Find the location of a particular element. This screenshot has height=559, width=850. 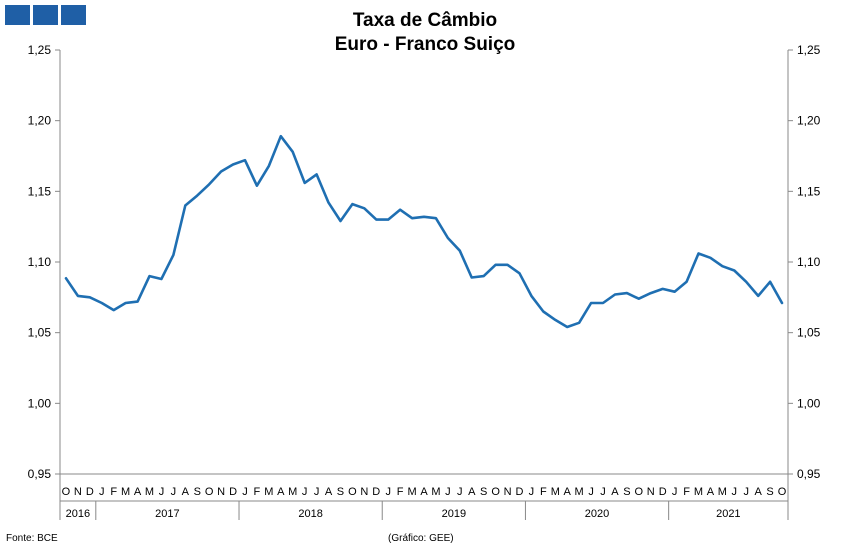

y-tick-label-left: 1,05 is located at coordinates (40, 333).